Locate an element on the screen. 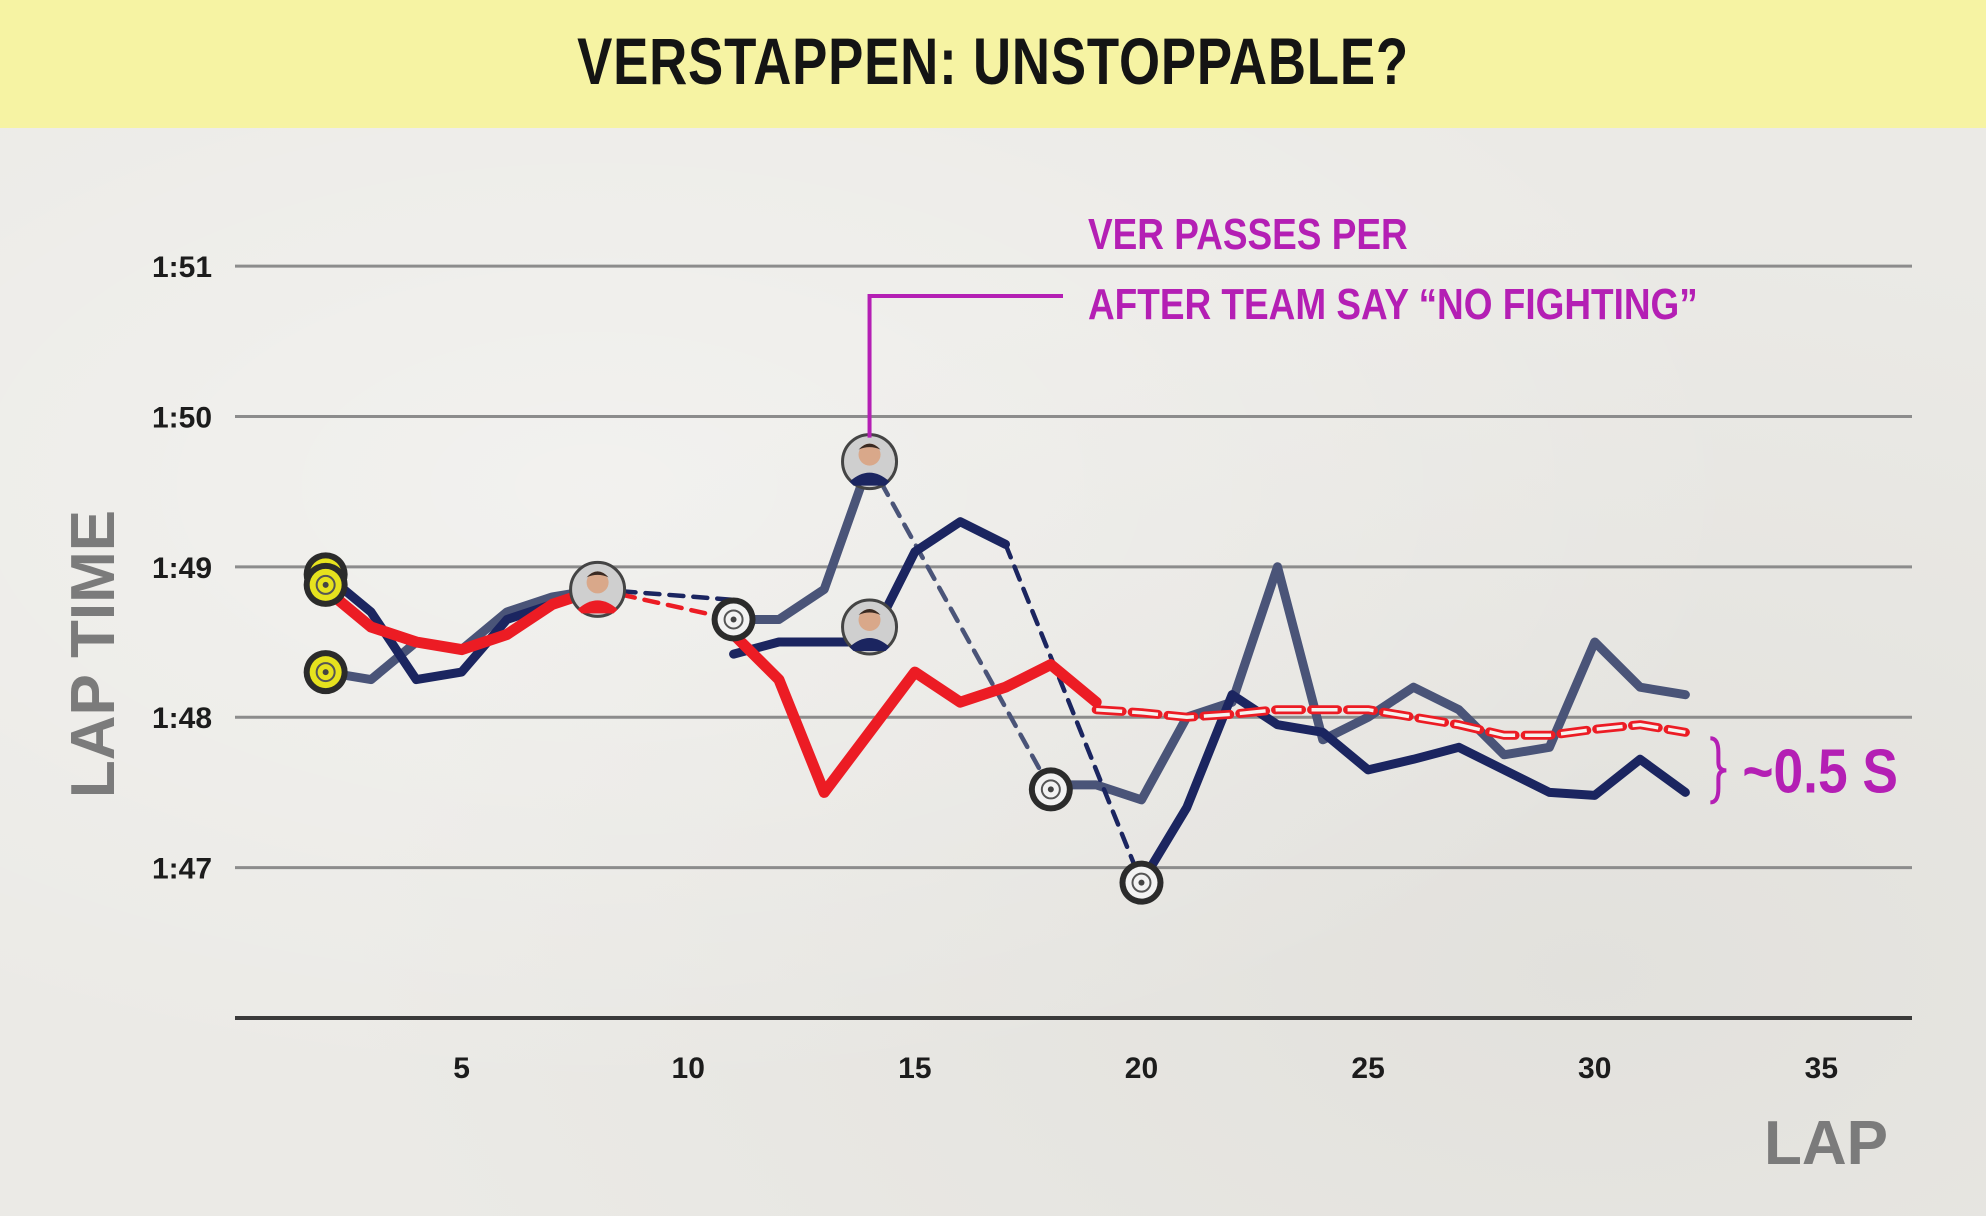  x-tick-label: 30 is located at coordinates (1594, 1068).